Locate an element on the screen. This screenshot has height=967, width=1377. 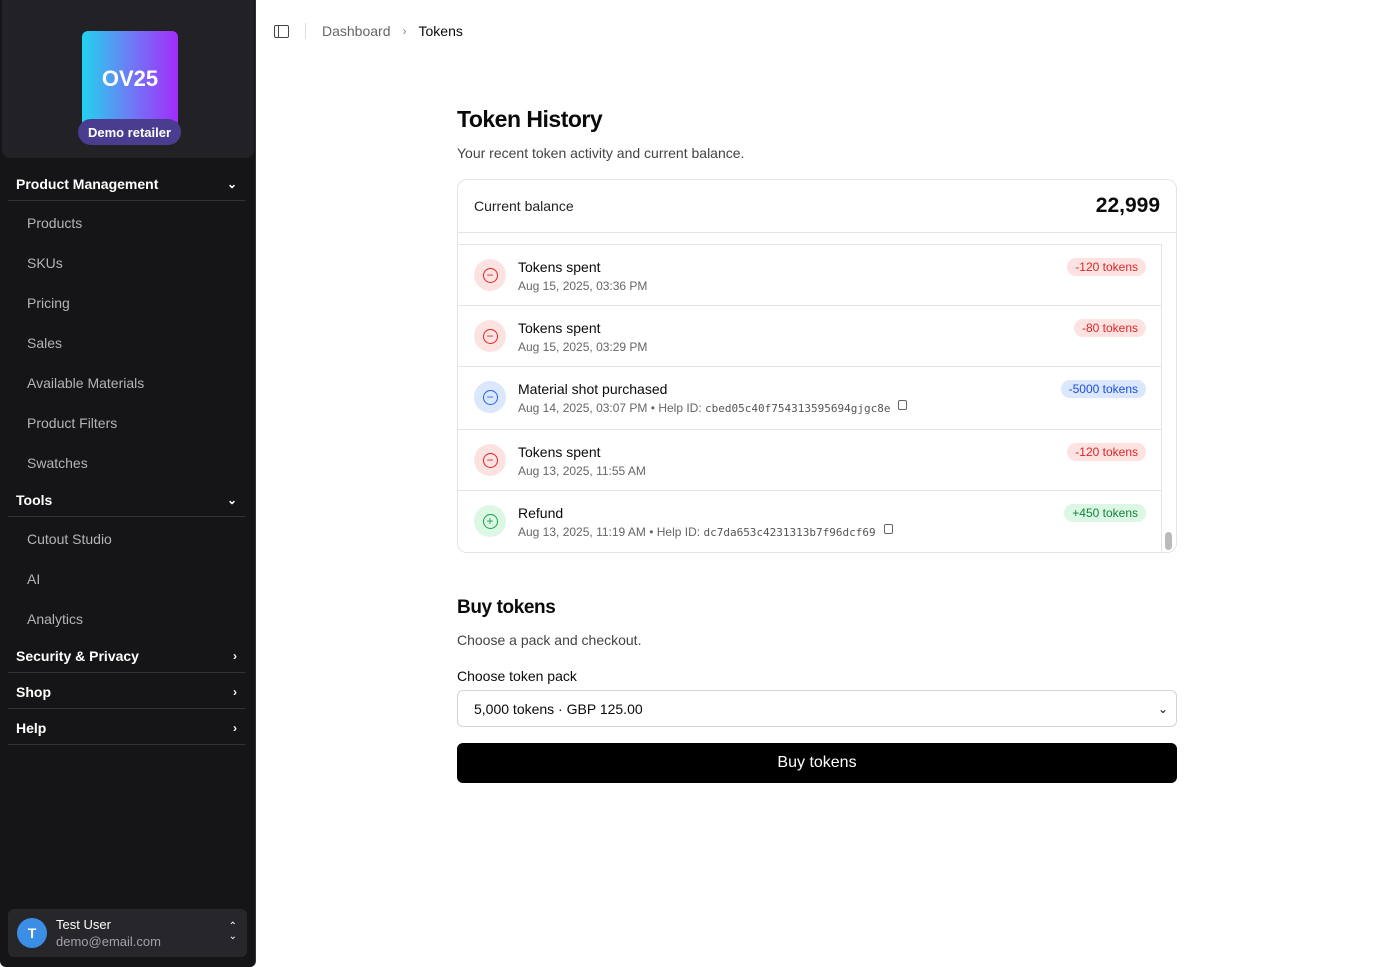
sidebar-group-security: Security & Privacy › is located at coordinates (126, 656).